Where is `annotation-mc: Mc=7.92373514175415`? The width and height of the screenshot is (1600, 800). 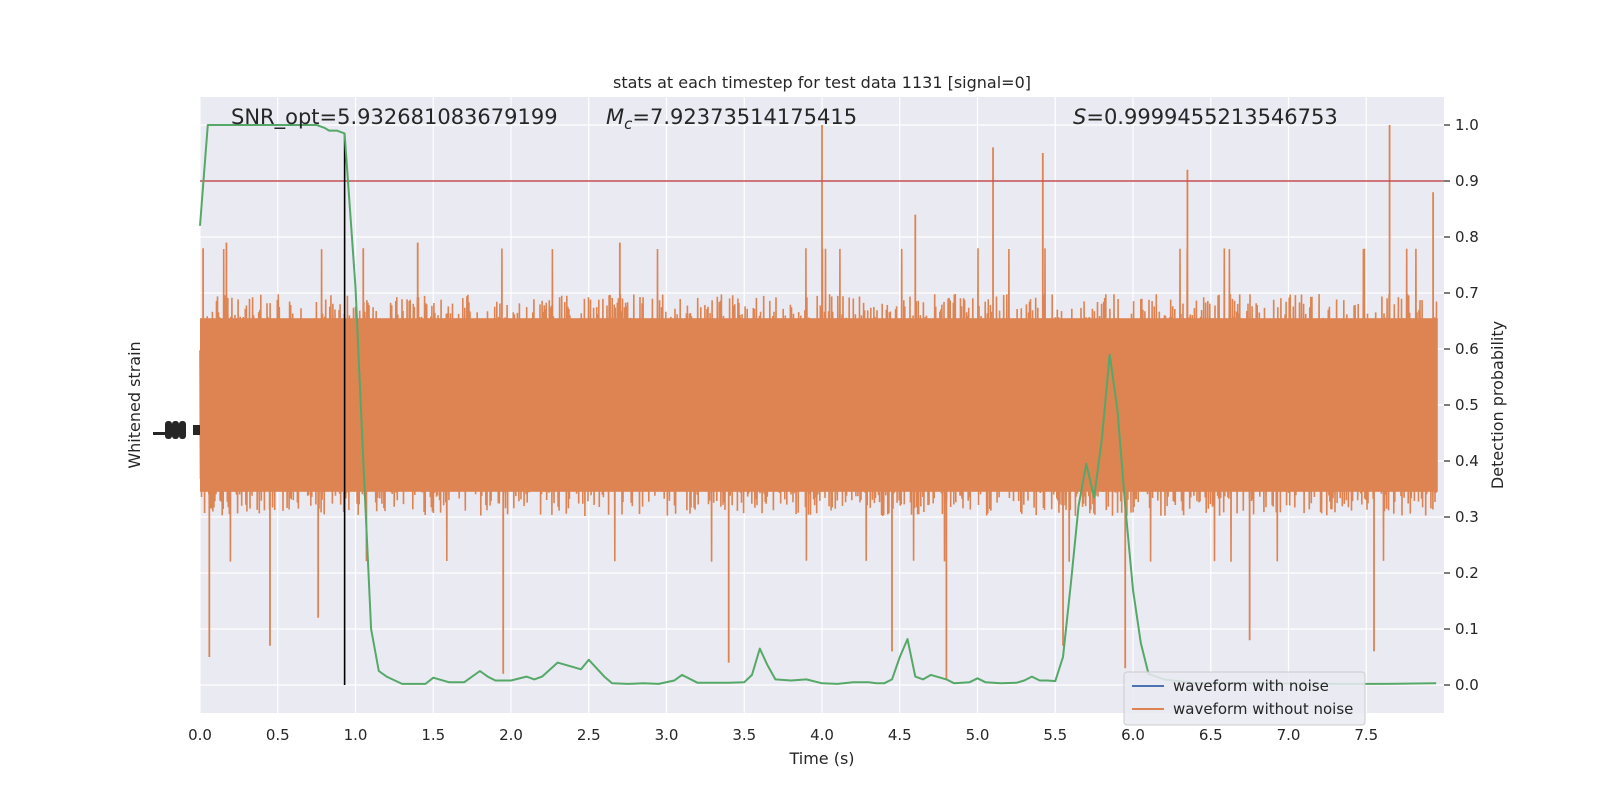 annotation-mc: Mc=7.92373514175415 is located at coordinates (731, 119).